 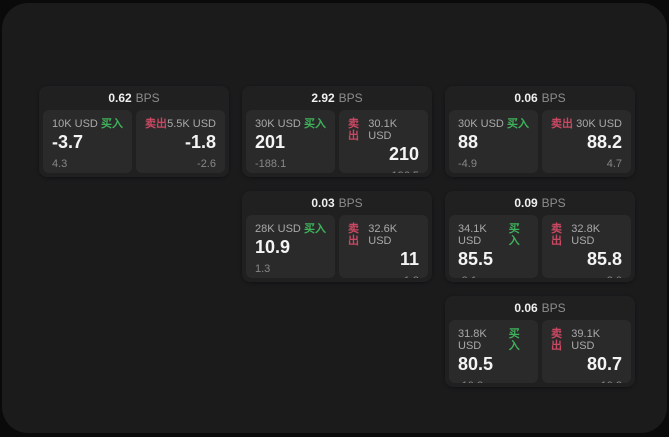 I want to click on sell-cell: 卖出 32.8K USD 85.8 3.0, so click(x=586, y=246).